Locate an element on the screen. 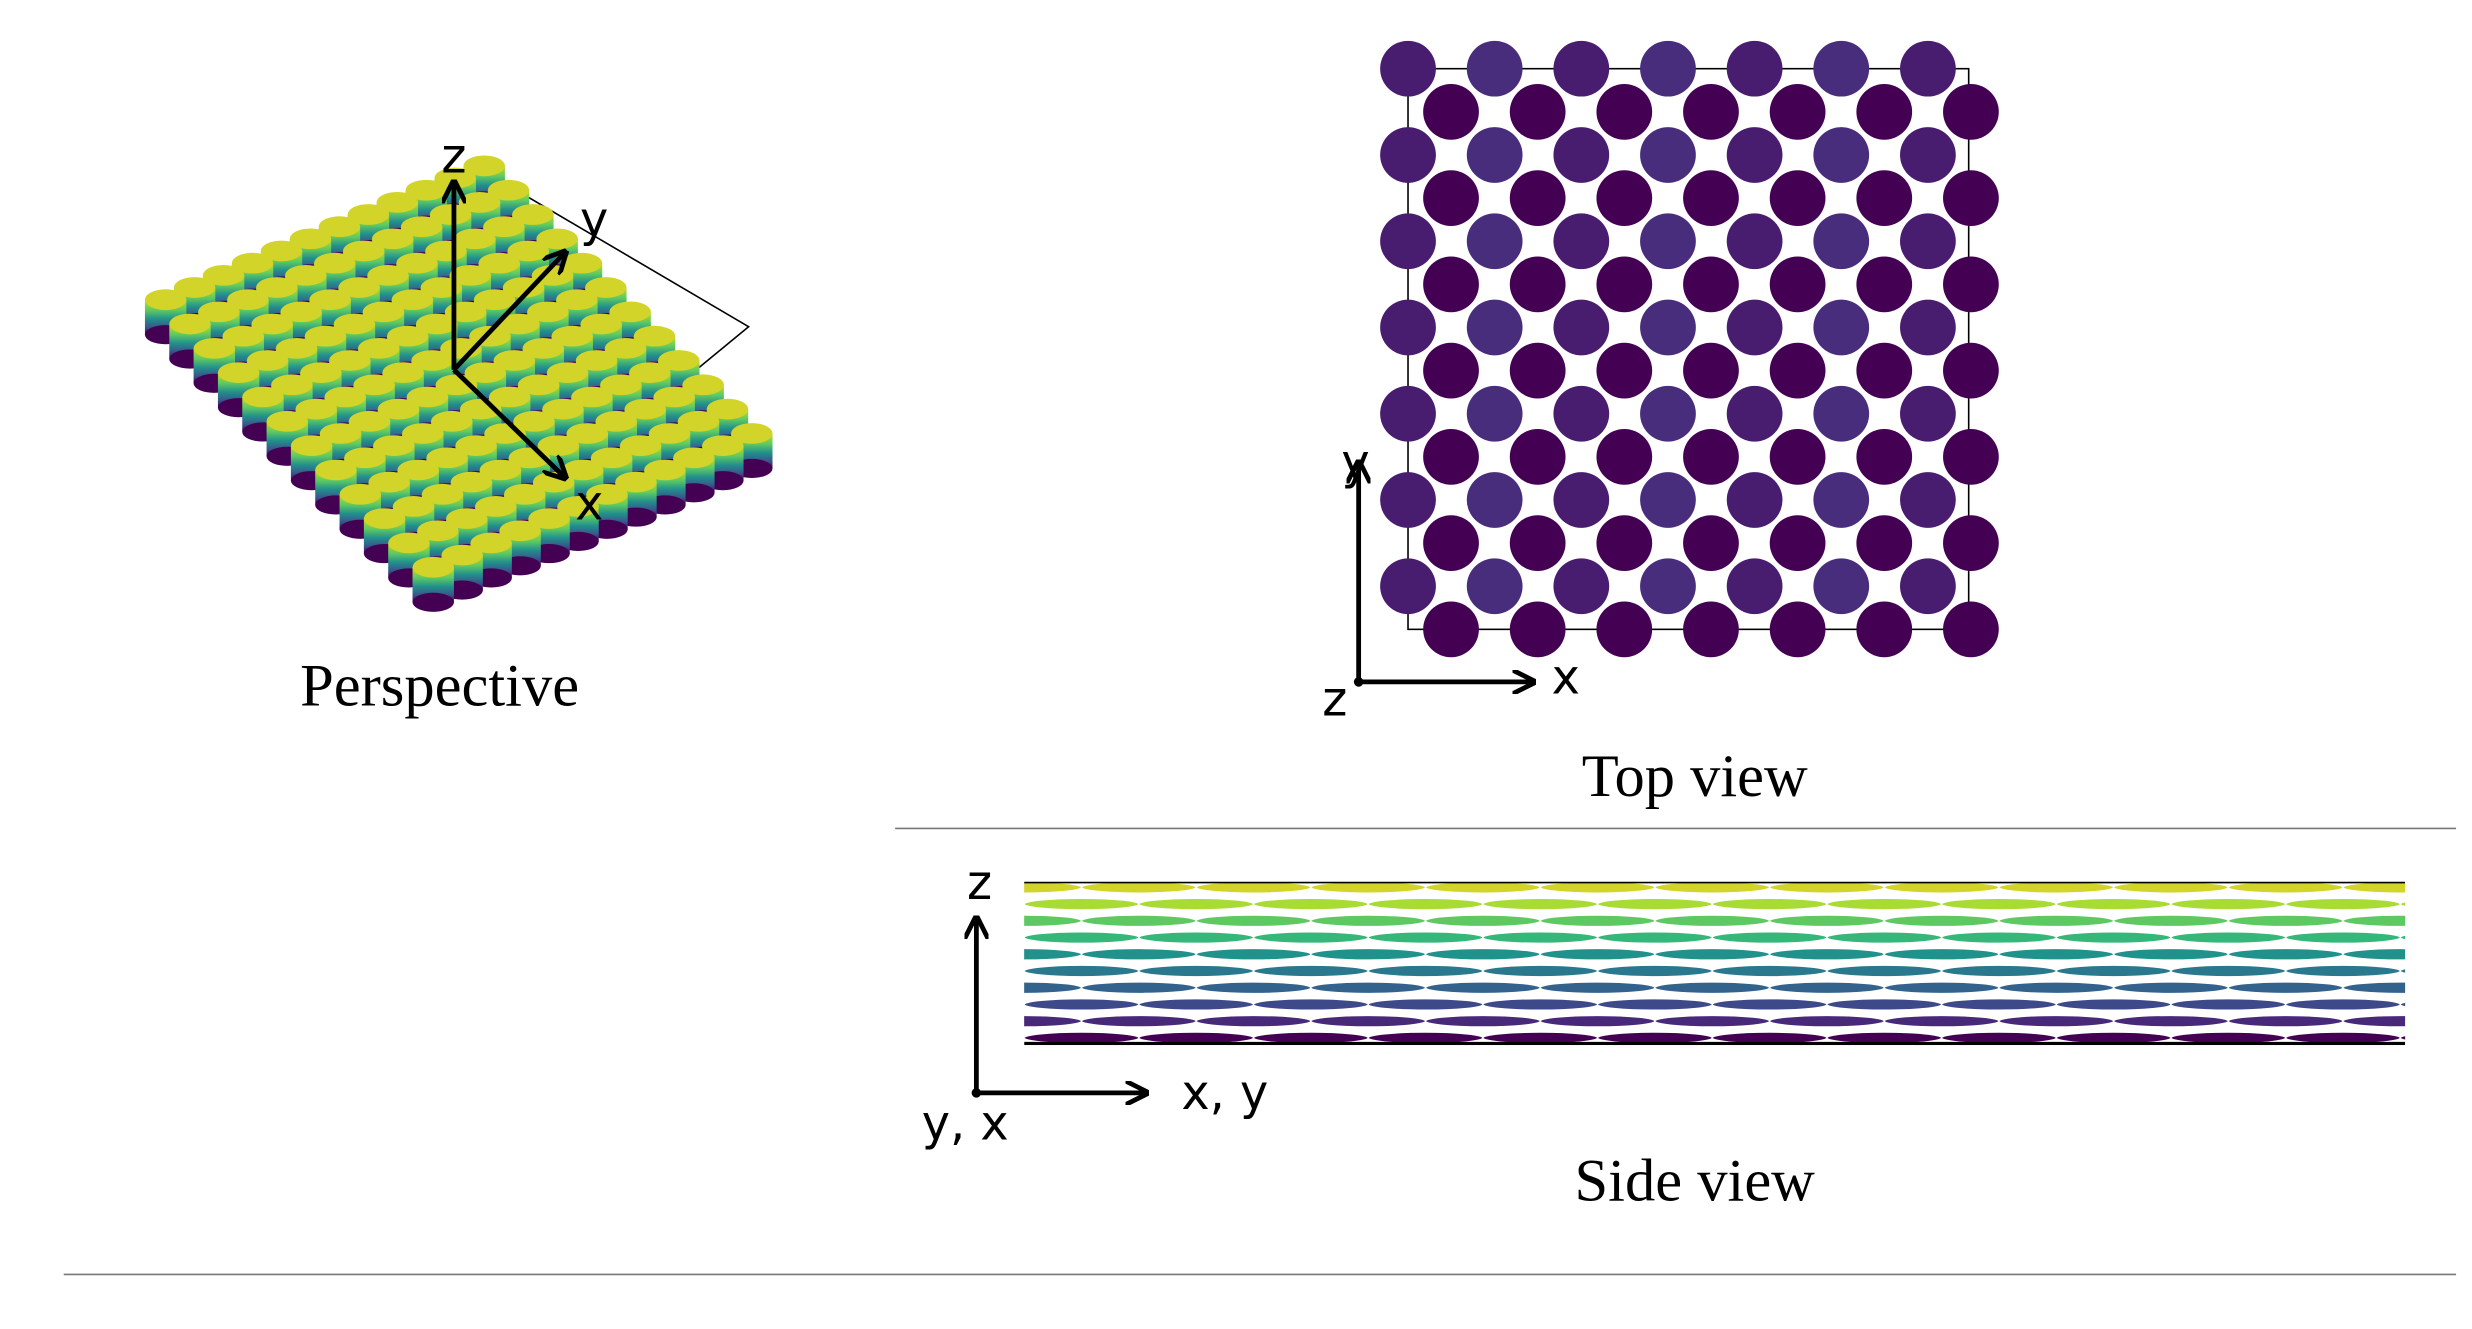 This screenshot has height=1329, width=2472. top-view-panel is located at coordinates (1689, 349).